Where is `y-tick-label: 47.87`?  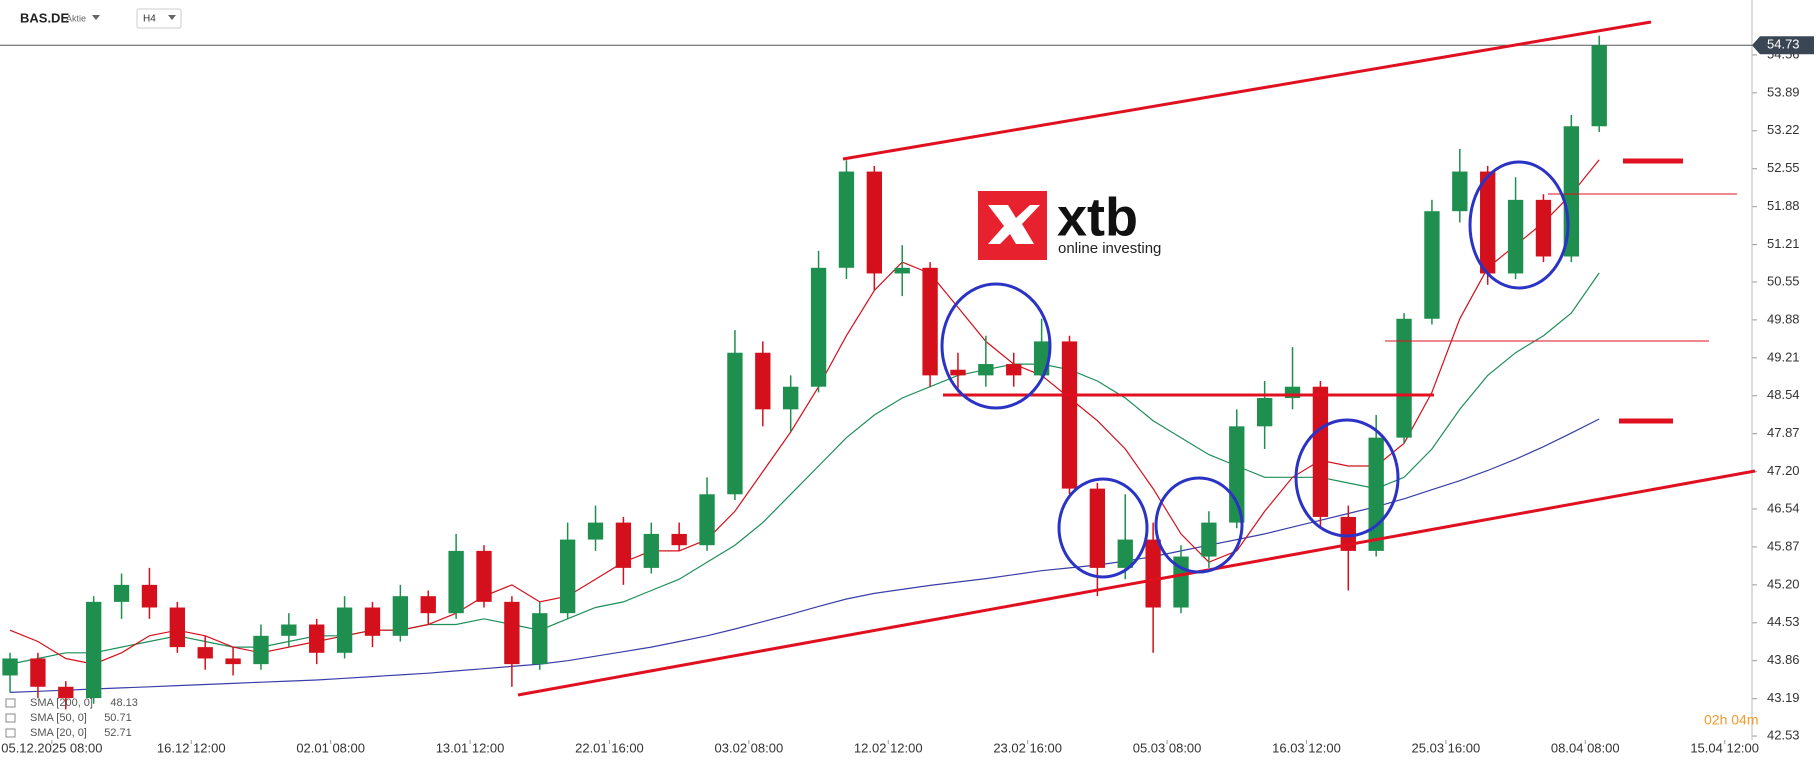 y-tick-label: 47.87 is located at coordinates (1783, 432).